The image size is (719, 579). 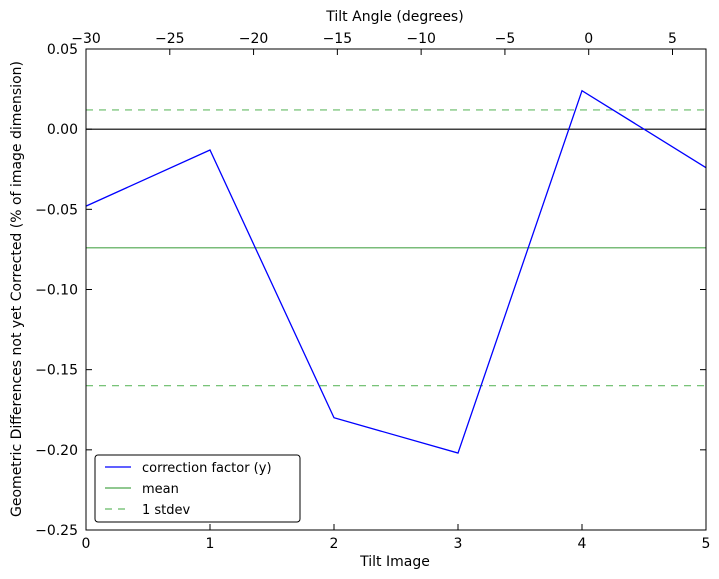 What do you see at coordinates (166, 510) in the screenshot?
I see `legend-label-stdev: 1 stdev` at bounding box center [166, 510].